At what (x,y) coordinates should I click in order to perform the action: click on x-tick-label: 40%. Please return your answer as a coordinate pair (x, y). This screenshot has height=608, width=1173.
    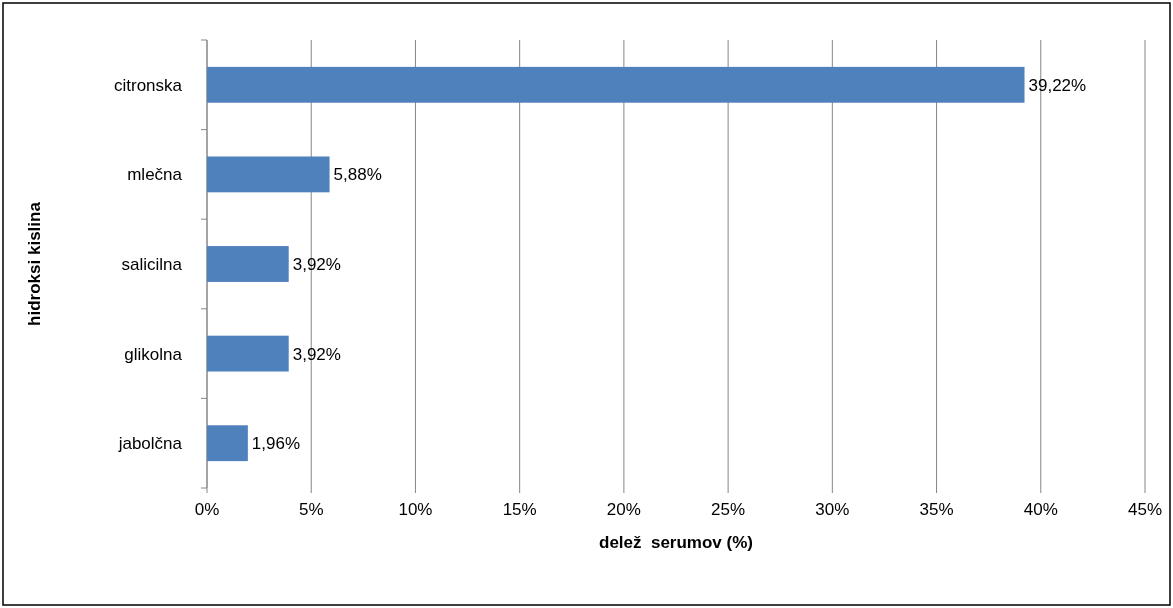
    Looking at the image, I should click on (1040, 509).